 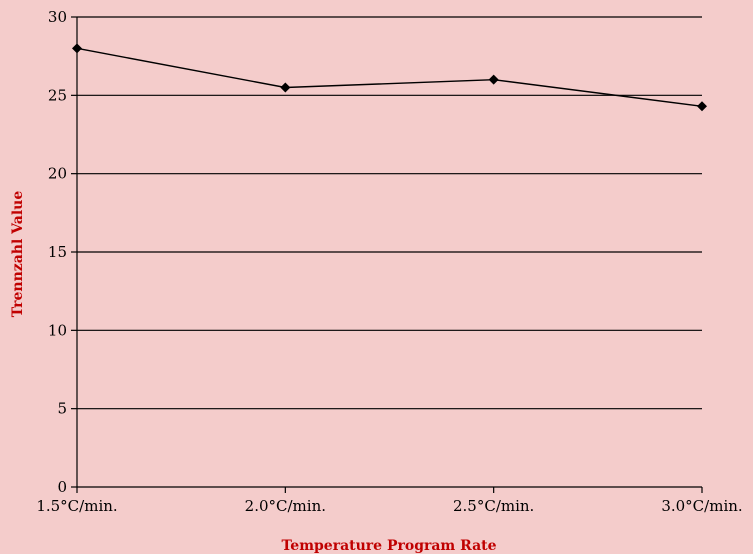 I want to click on y-tick-label: 25, so click(x=57, y=95).